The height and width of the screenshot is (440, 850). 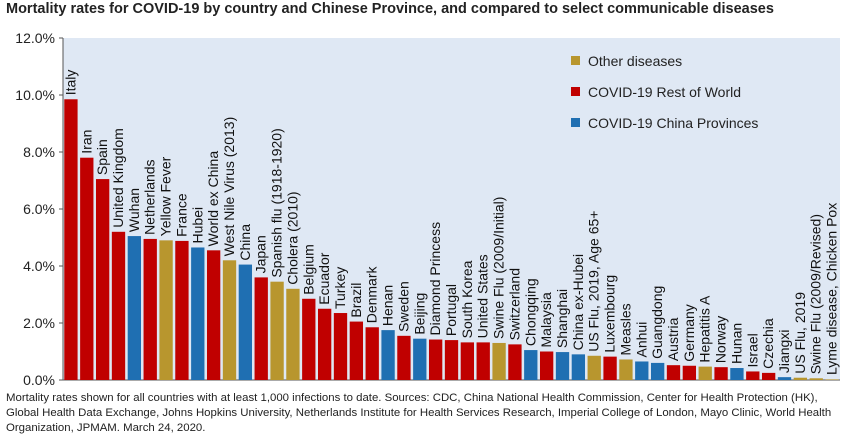 What do you see at coordinates (166, 196) in the screenshot?
I see `bar-label: Yellow Fever` at bounding box center [166, 196].